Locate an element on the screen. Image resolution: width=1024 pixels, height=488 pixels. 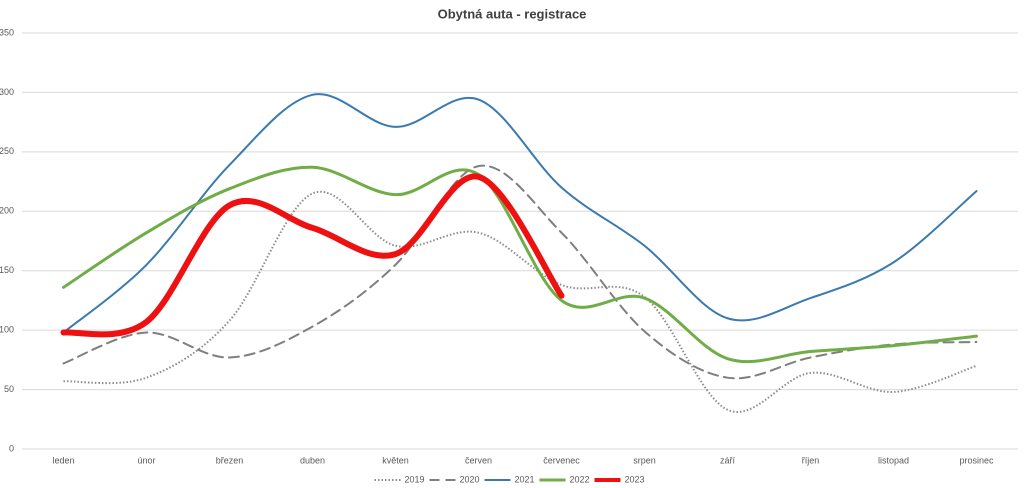
y-tick-label: 250 is located at coordinates (7, 151).